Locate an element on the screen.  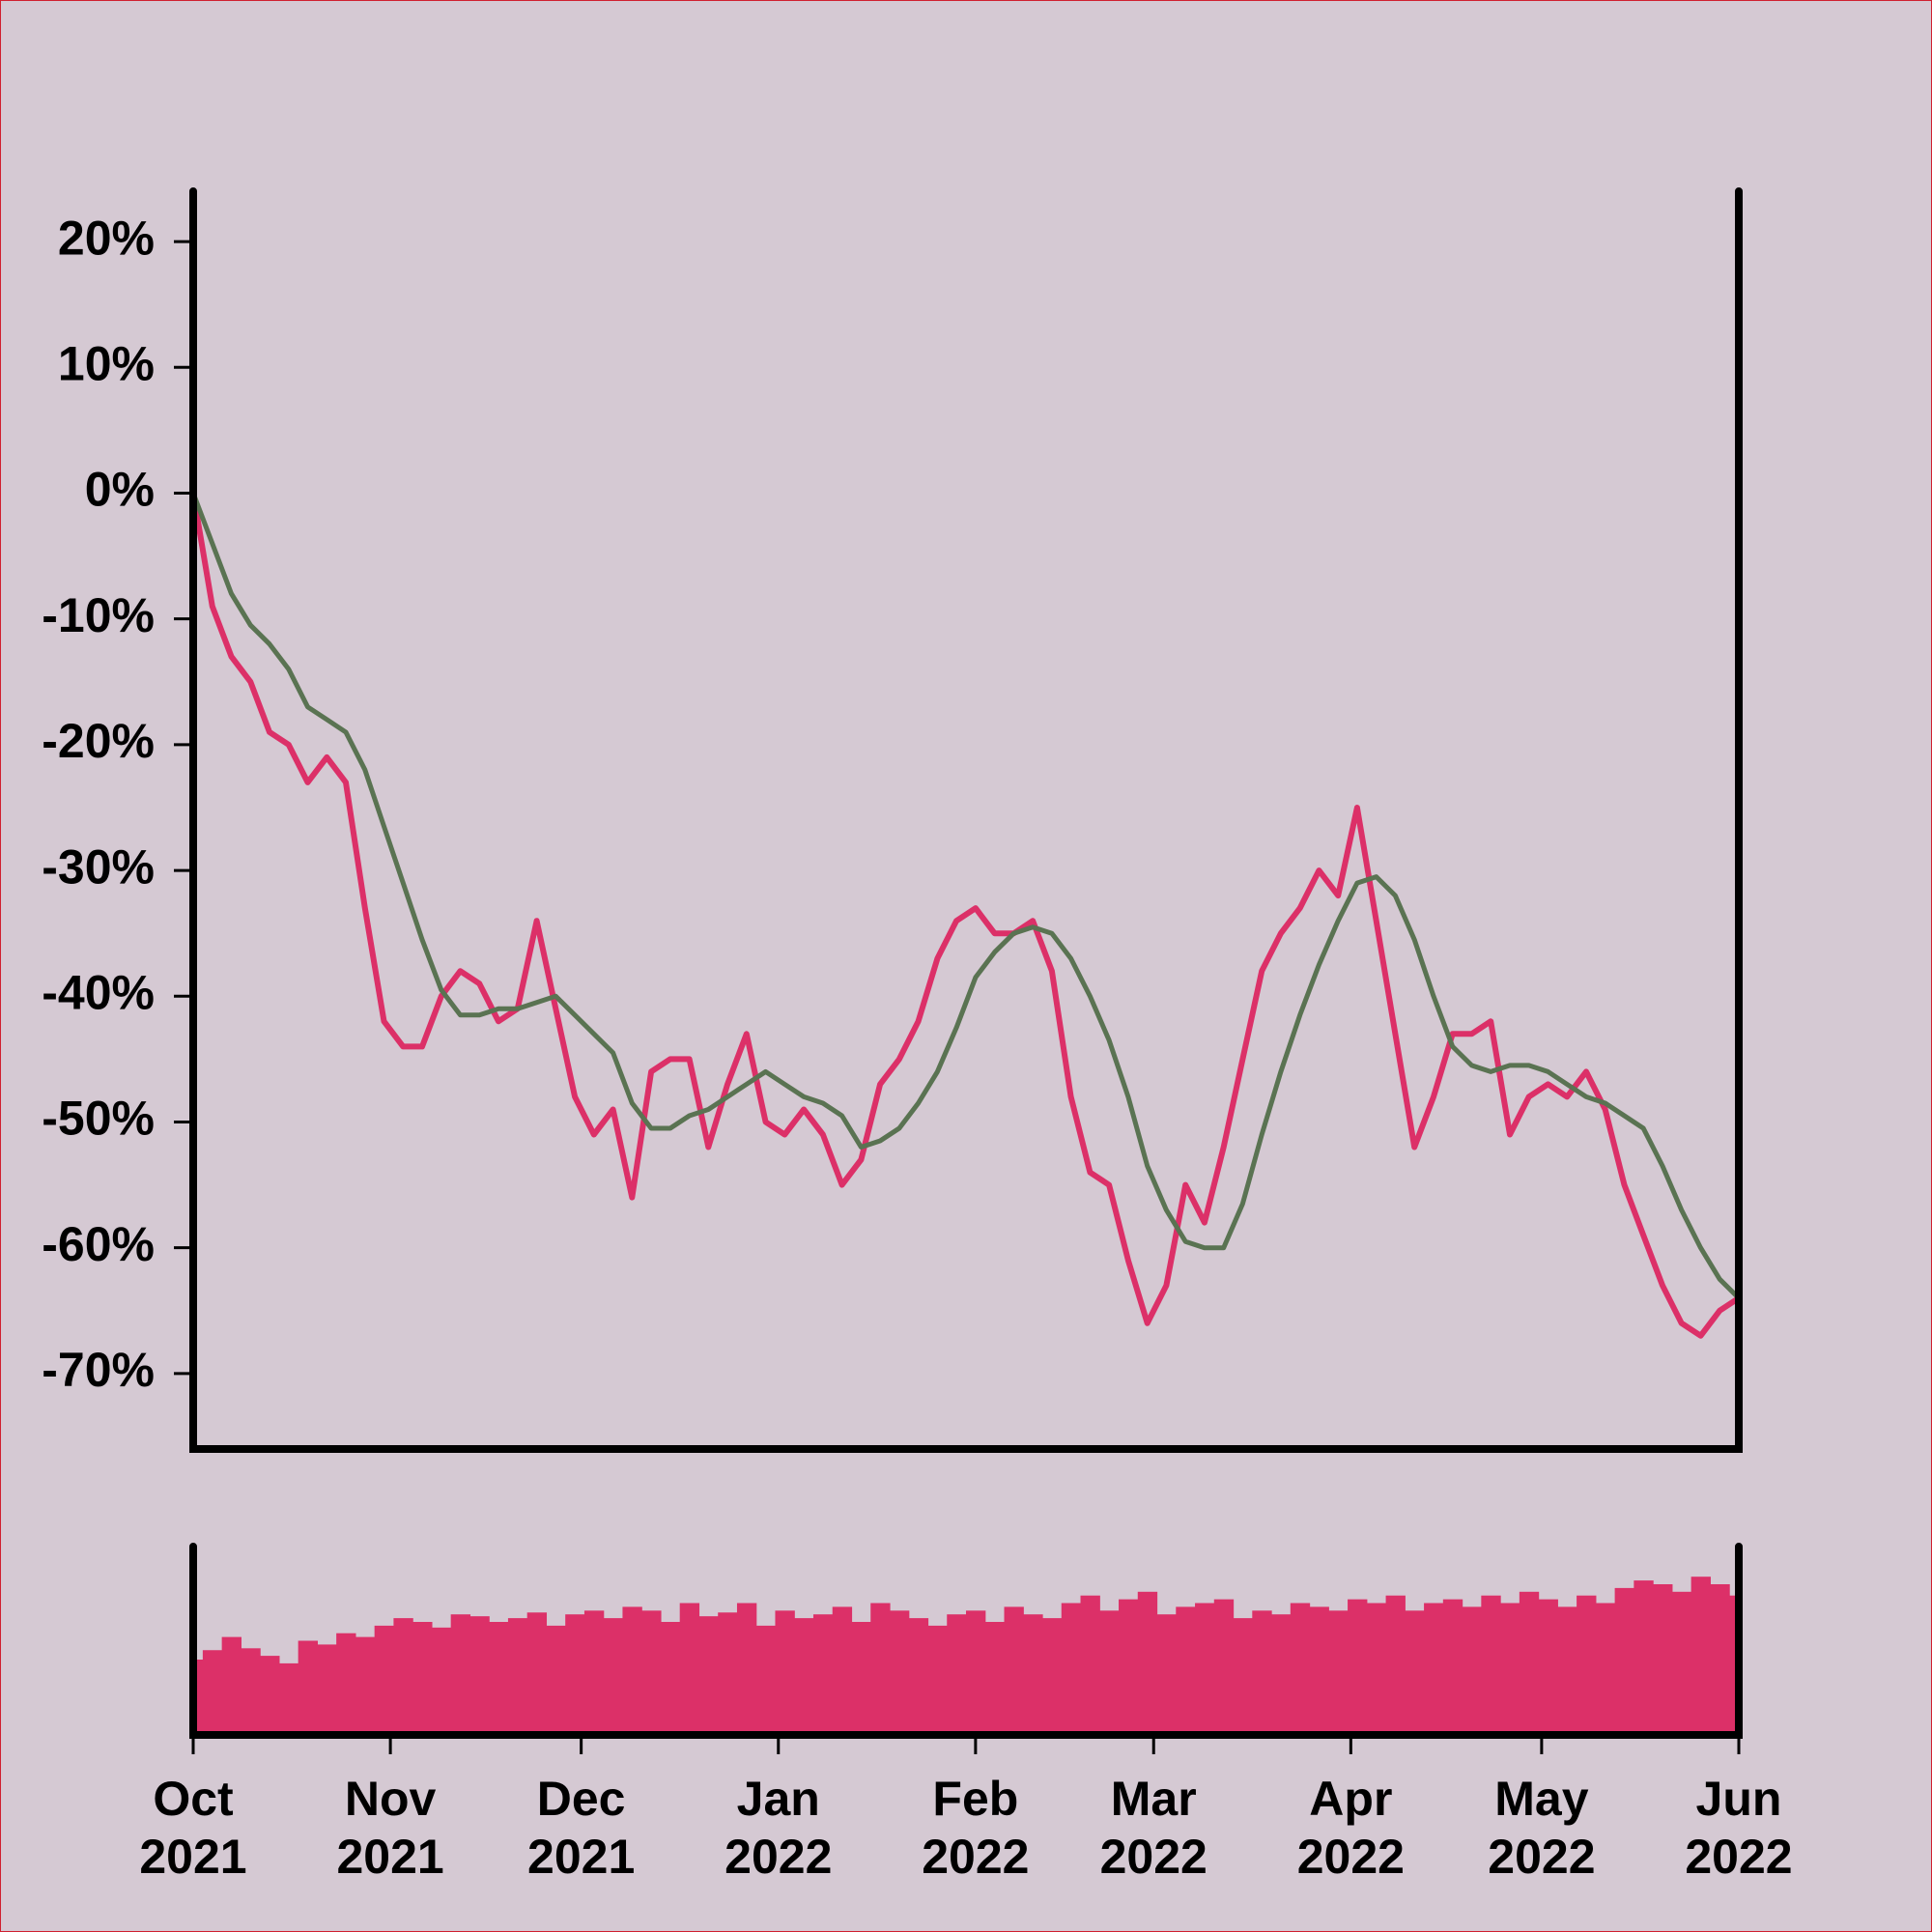
y-tick-label: -30% is located at coordinates (98, 866).